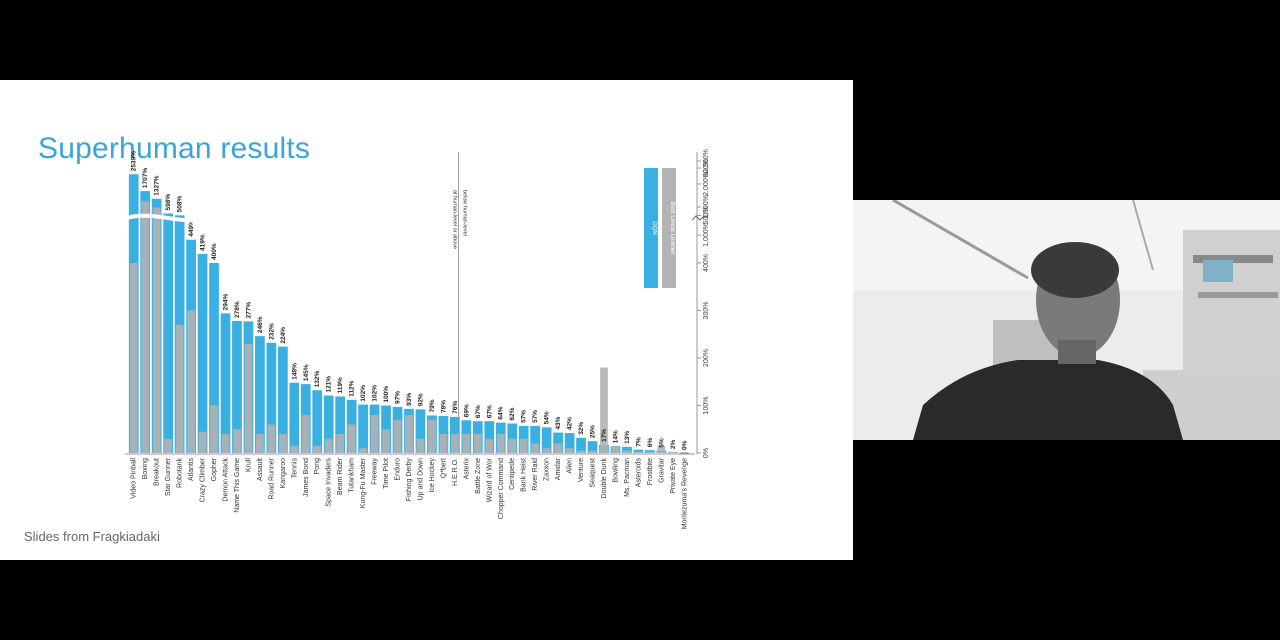 This screenshot has width=1280, height=640. Describe the element at coordinates (684, 493) in the screenshot. I see `category-label: Montezuma's Revenge` at that location.